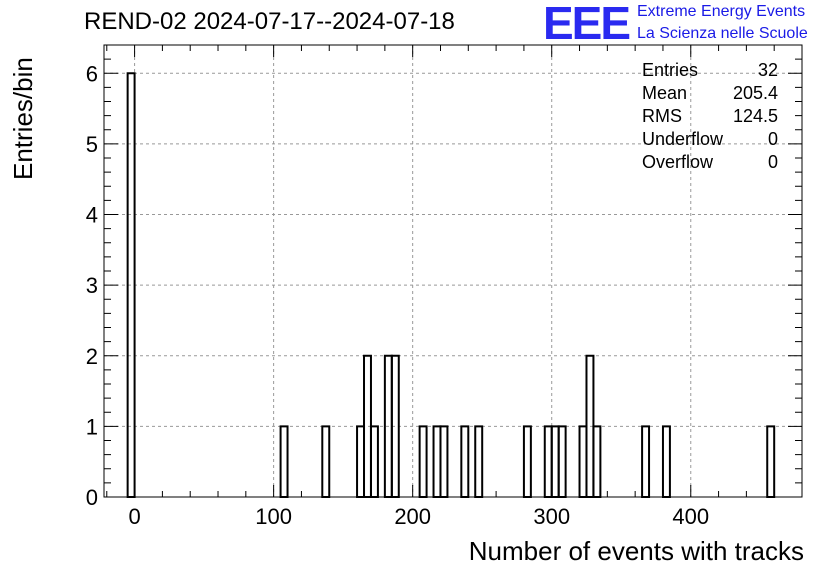 This screenshot has width=836, height=572. What do you see at coordinates (670, 70) in the screenshot?
I see `stats-label: Entries` at bounding box center [670, 70].